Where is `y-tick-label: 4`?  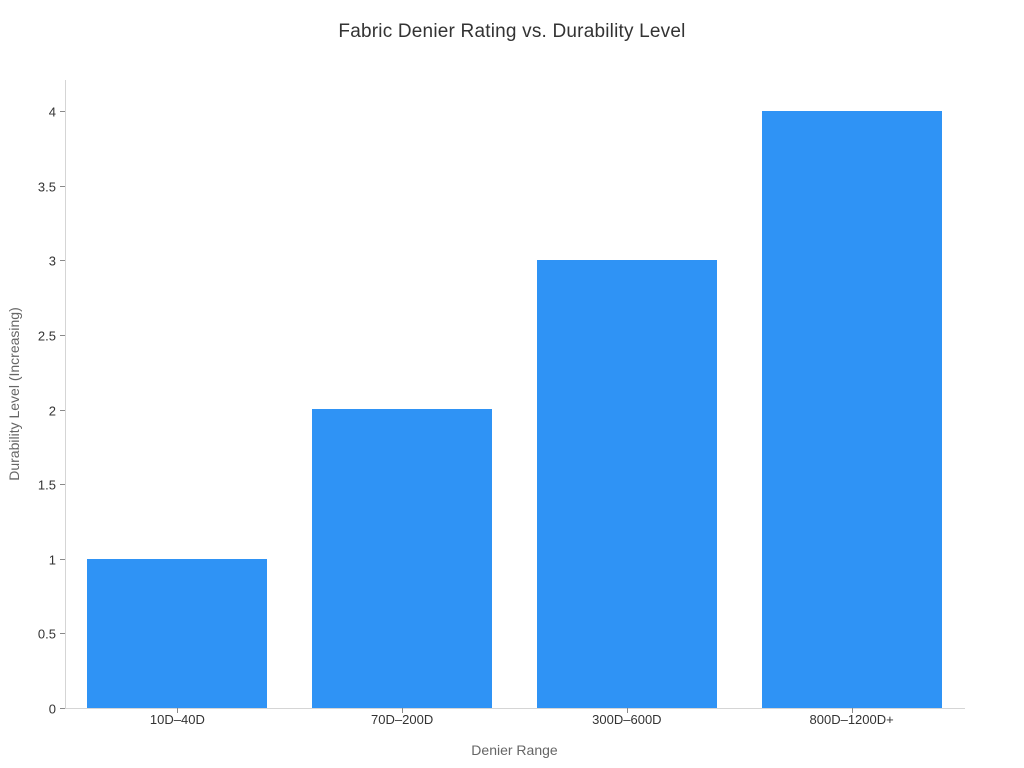 y-tick-label: 4 is located at coordinates (52, 111).